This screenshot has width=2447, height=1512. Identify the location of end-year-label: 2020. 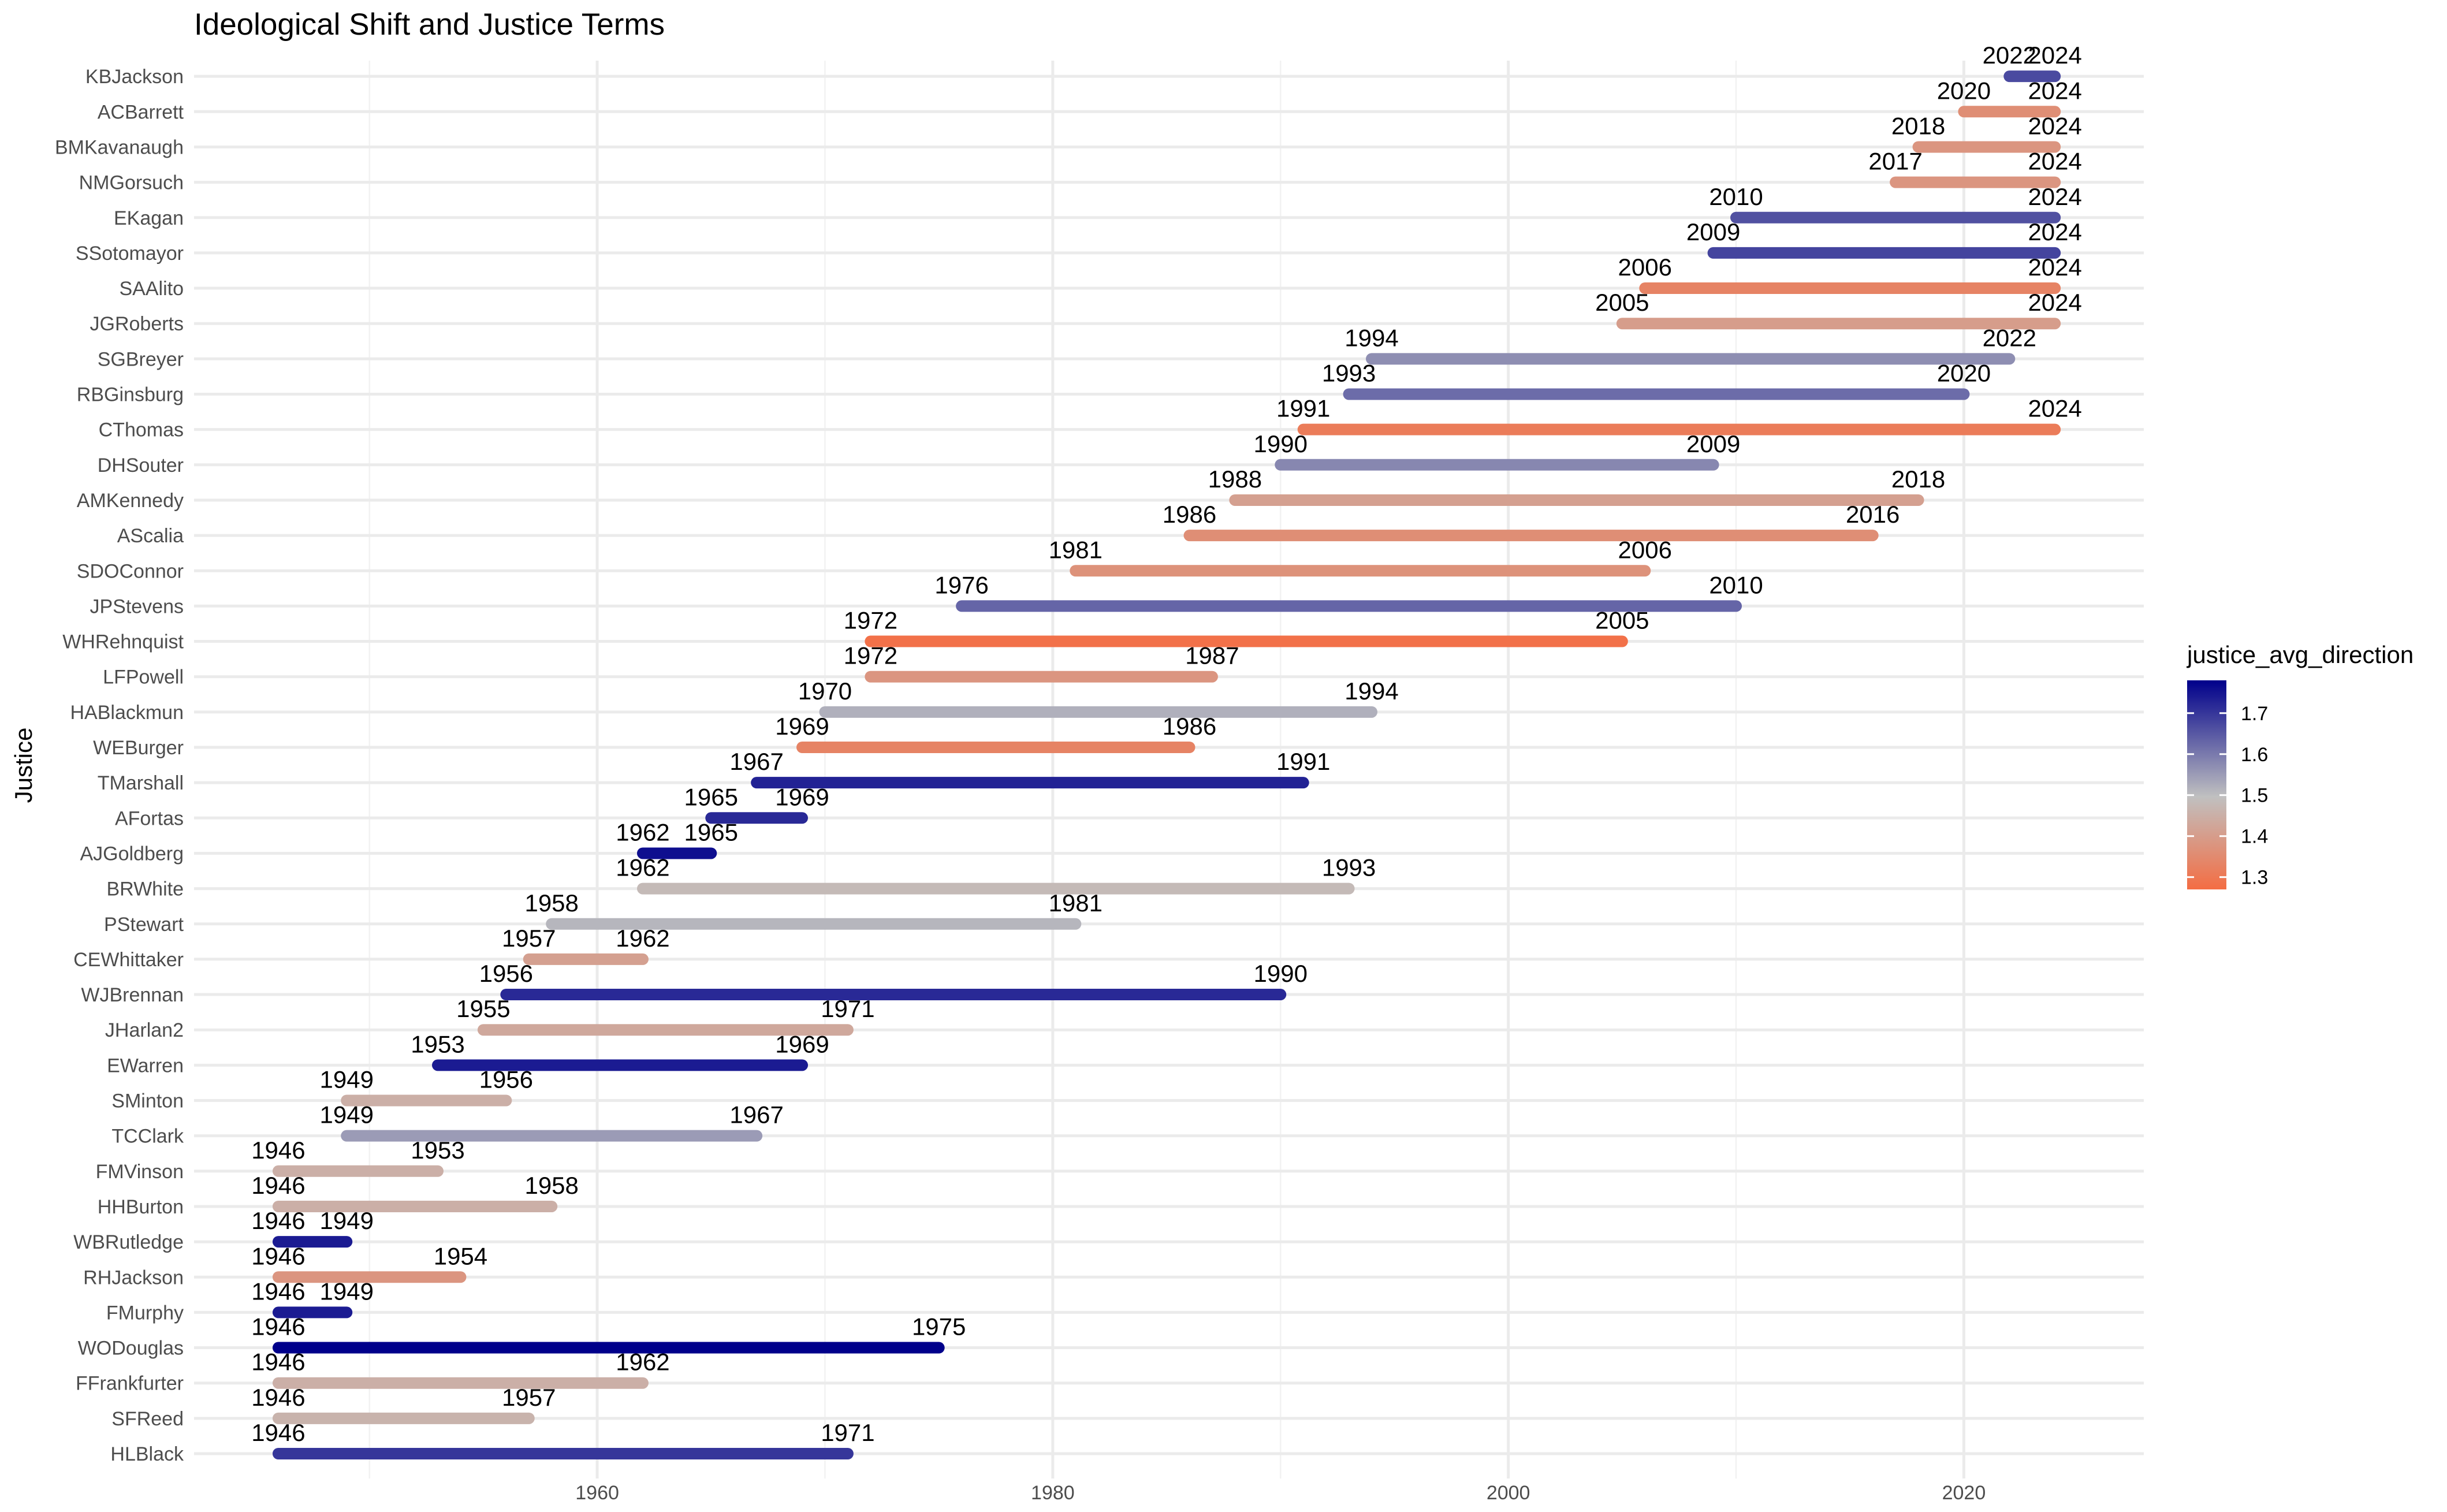
(1964, 373).